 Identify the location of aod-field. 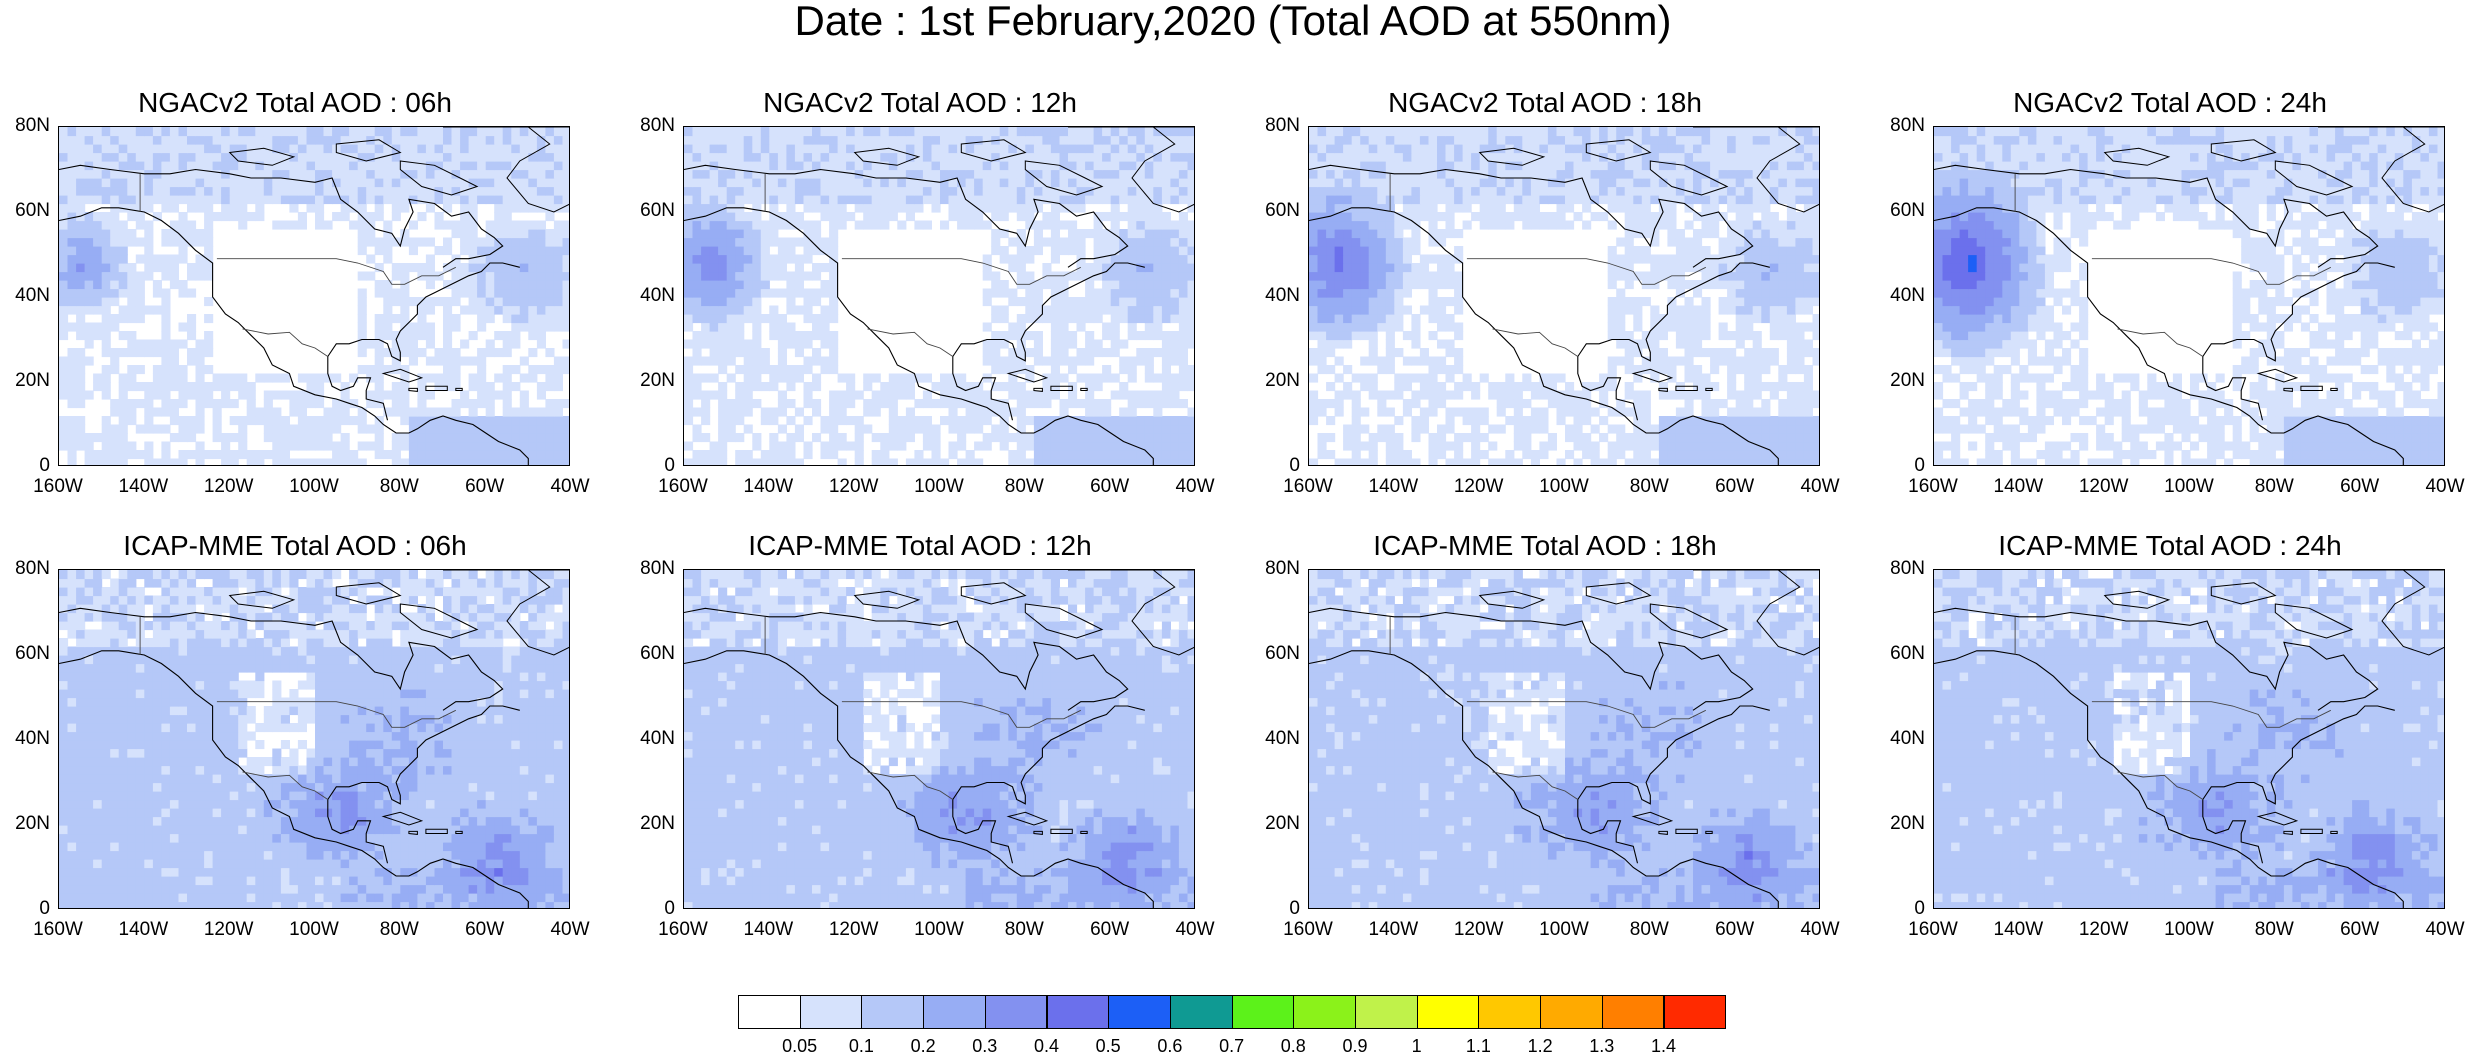
(314, 296).